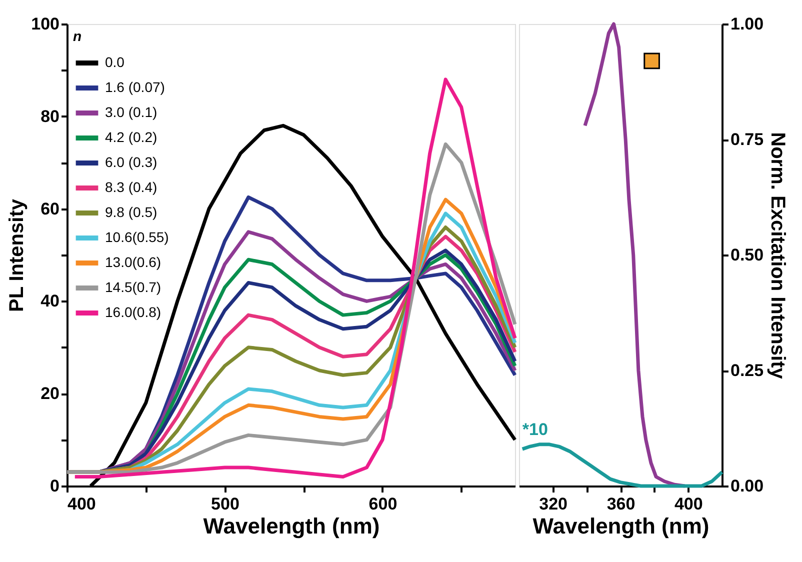  What do you see at coordinates (135, 87) in the screenshot?
I see `legend-label: 1.6 (0.07)` at bounding box center [135, 87].